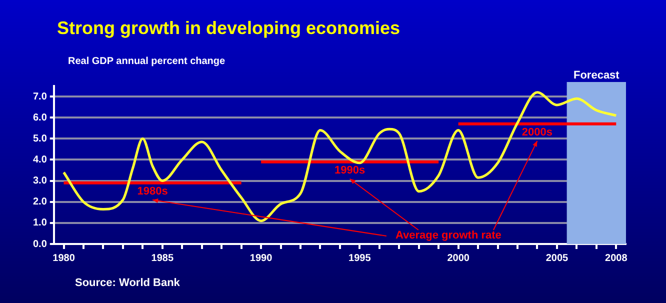 The width and height of the screenshot is (666, 303). Describe the element at coordinates (147, 61) in the screenshot. I see `chart-subtitle: Real GDP annual percent change` at that location.